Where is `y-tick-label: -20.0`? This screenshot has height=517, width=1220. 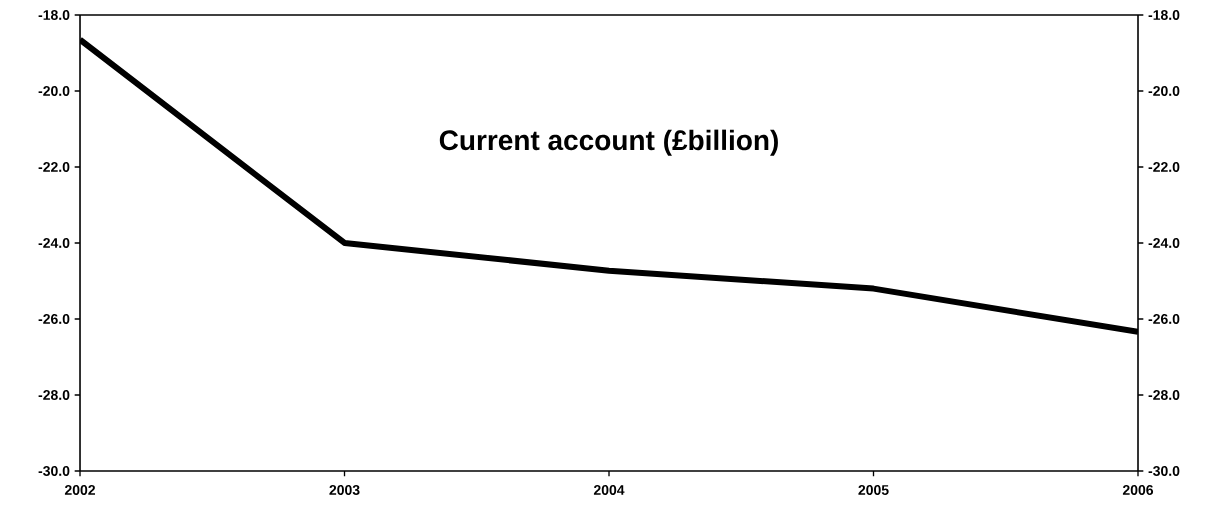 y-tick-label: -20.0 is located at coordinates (54, 91).